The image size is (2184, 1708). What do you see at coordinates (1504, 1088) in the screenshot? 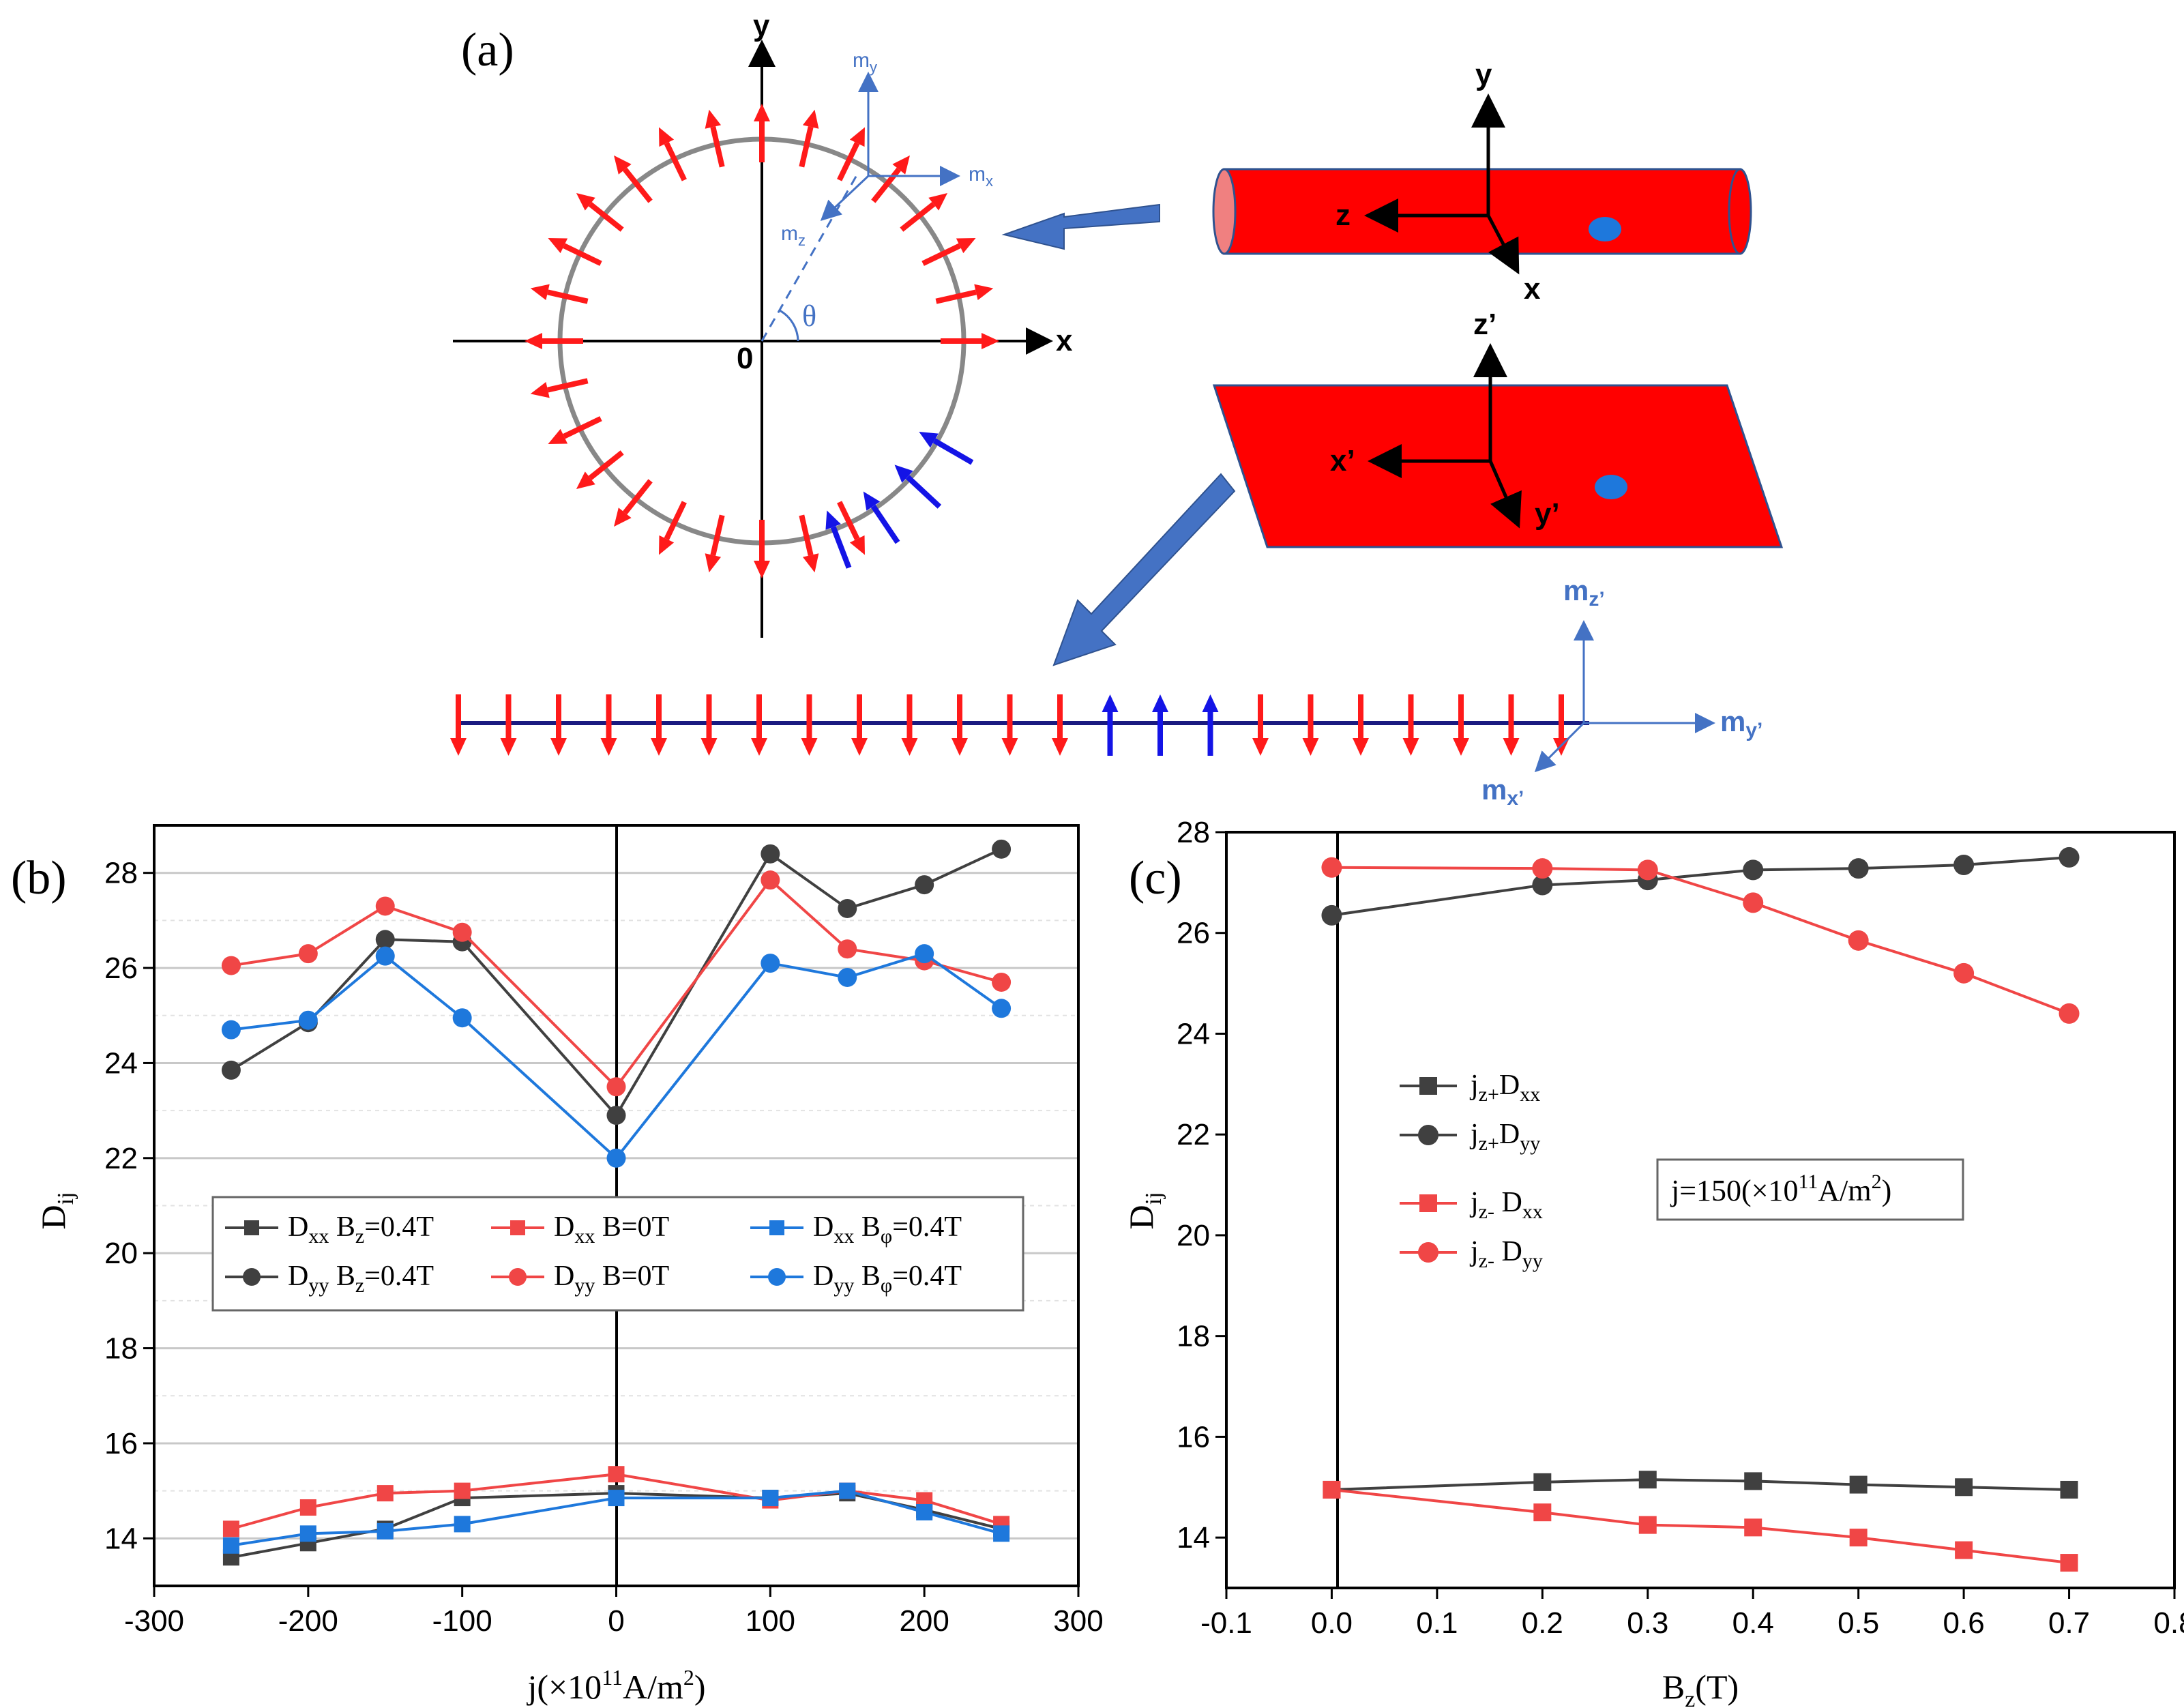
I see `legend-label: jz+Dxx` at bounding box center [1504, 1088].